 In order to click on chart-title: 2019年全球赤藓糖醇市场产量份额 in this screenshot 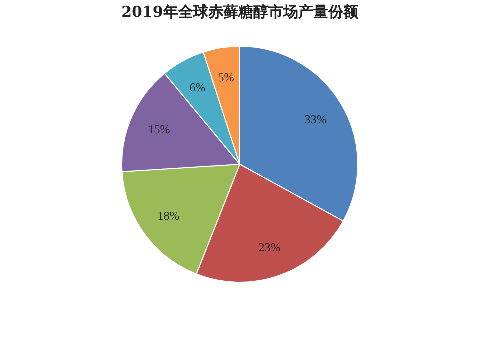, I will do `click(241, 12)`.